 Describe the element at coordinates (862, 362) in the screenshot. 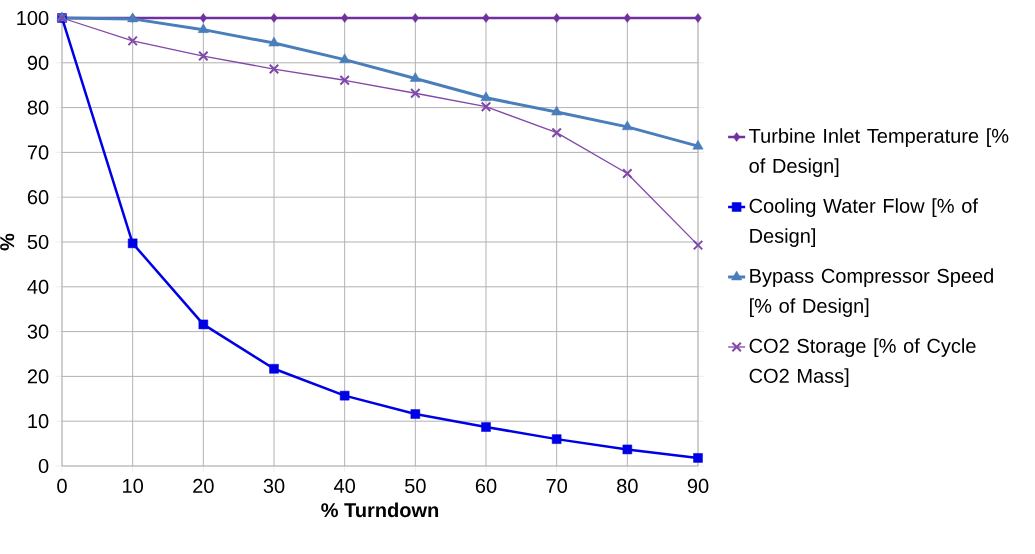

I see `legend-label: CO2 Storage [% of Cycle CO2 Mass]` at that location.